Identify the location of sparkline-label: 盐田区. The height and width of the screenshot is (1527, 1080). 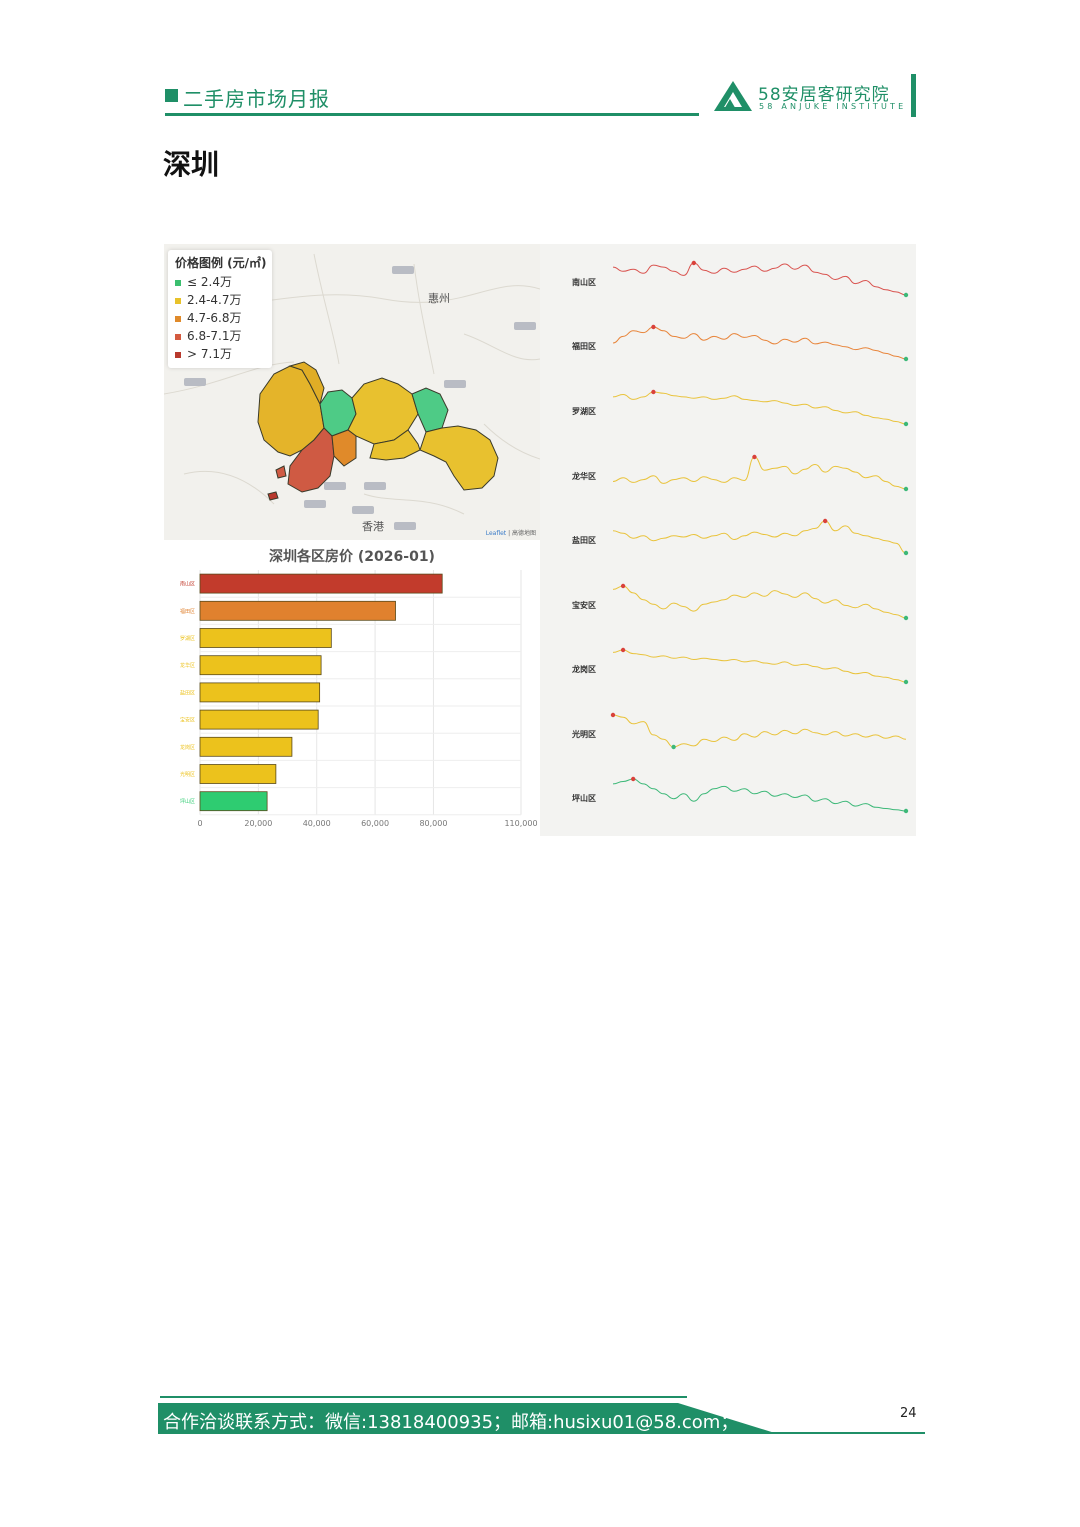
(584, 540).